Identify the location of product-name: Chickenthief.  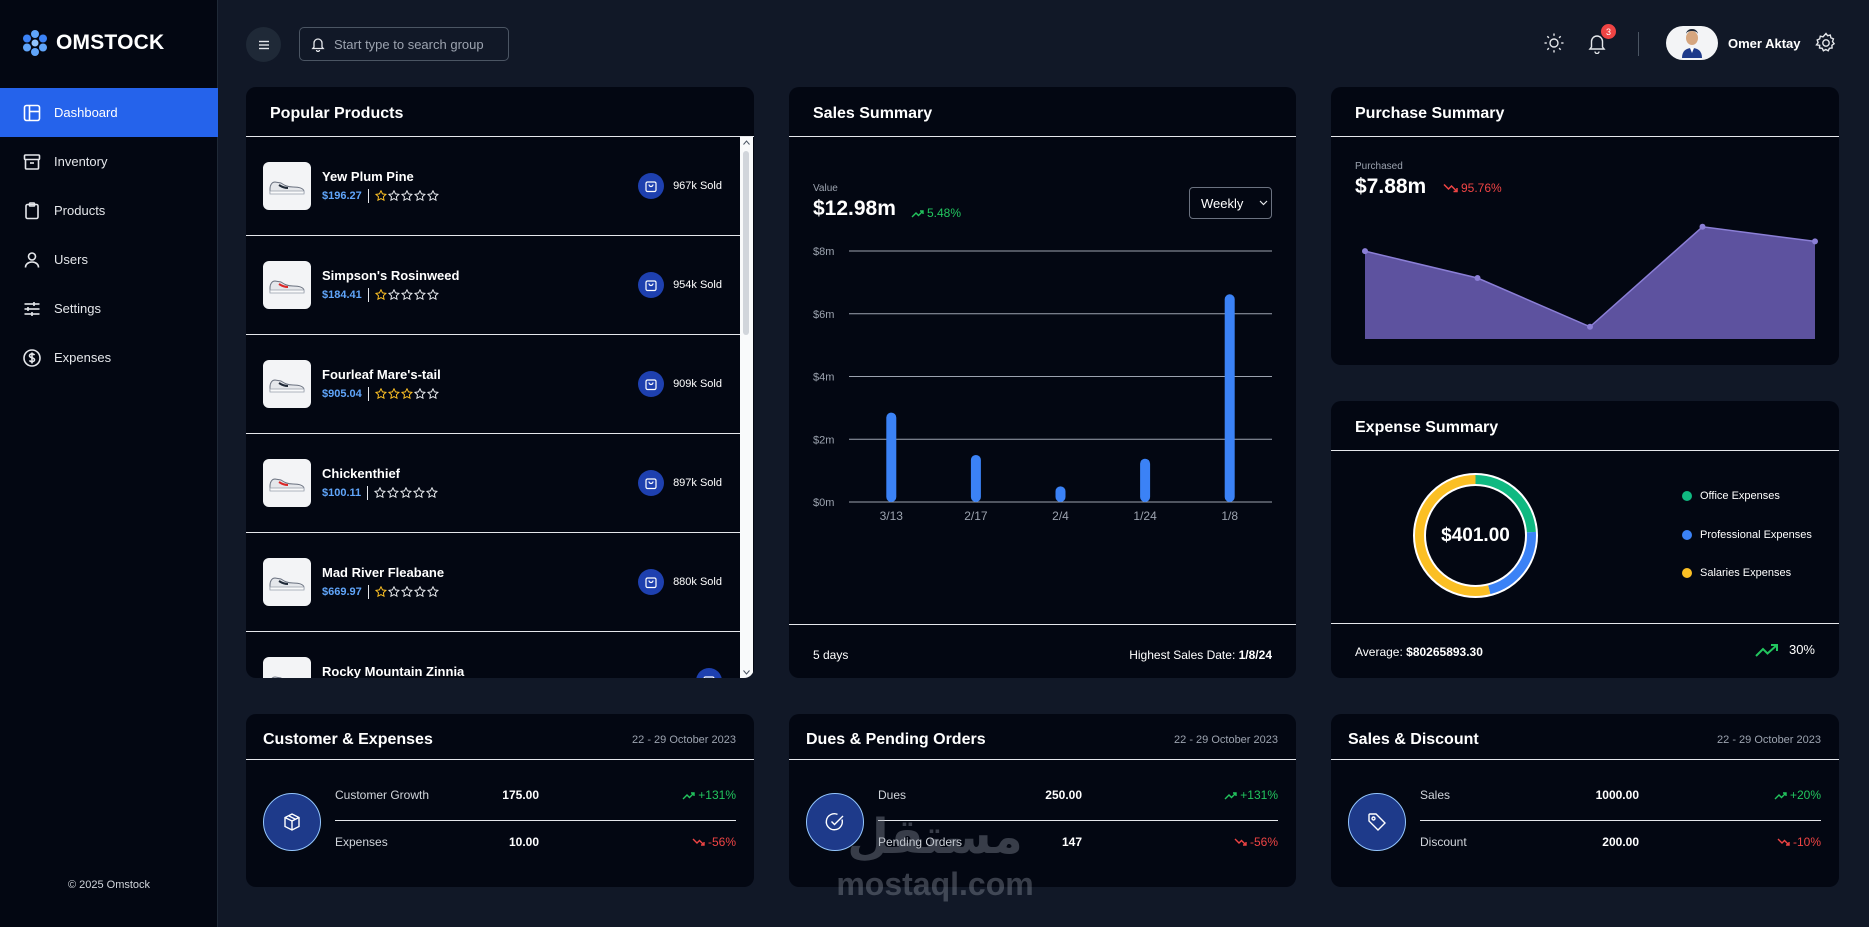
(361, 473).